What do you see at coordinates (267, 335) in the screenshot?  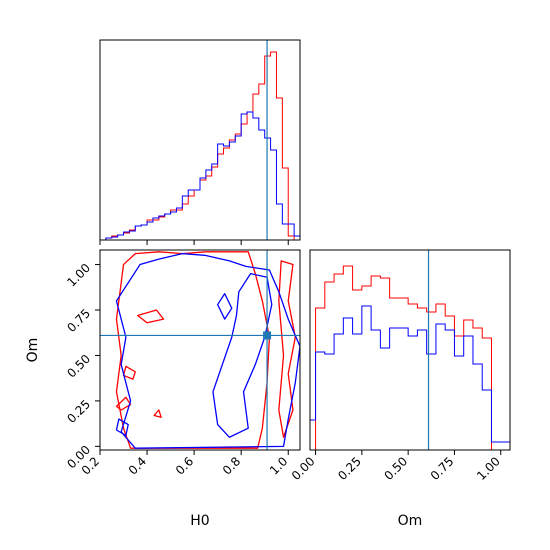 I see `contour-truth-marker` at bounding box center [267, 335].